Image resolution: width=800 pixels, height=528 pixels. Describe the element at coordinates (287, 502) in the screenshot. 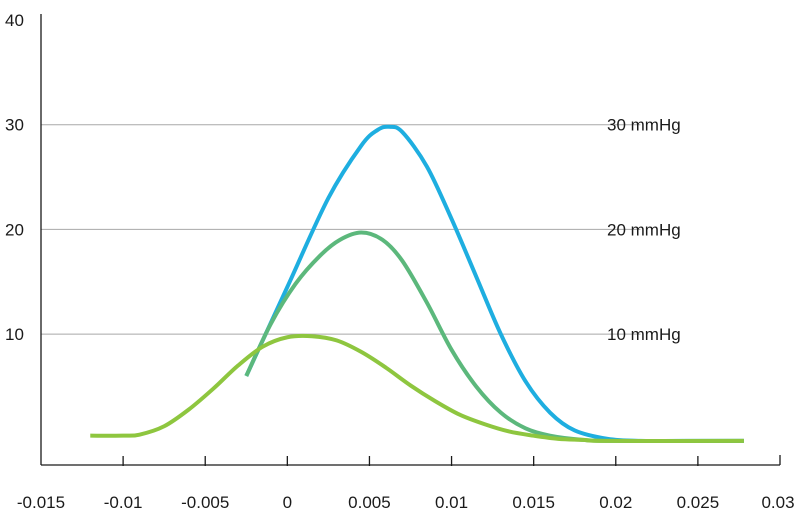

I see `x-tick-label: 0` at that location.